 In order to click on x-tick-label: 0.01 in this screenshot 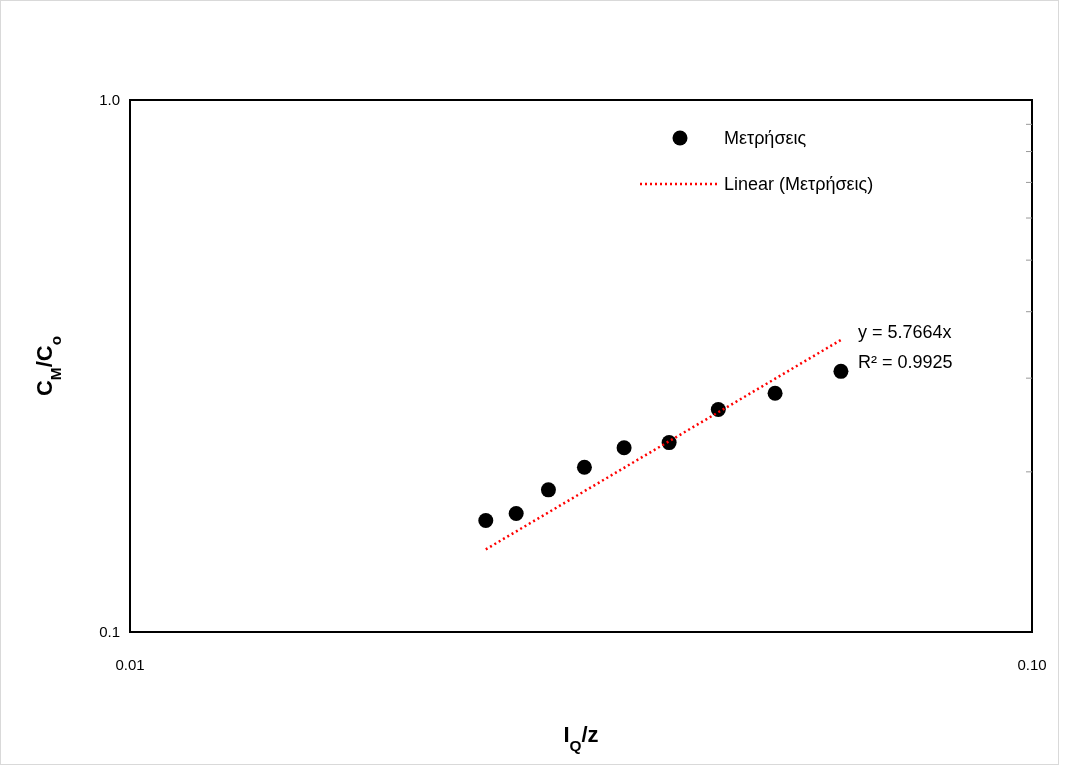, I will do `click(130, 664)`.